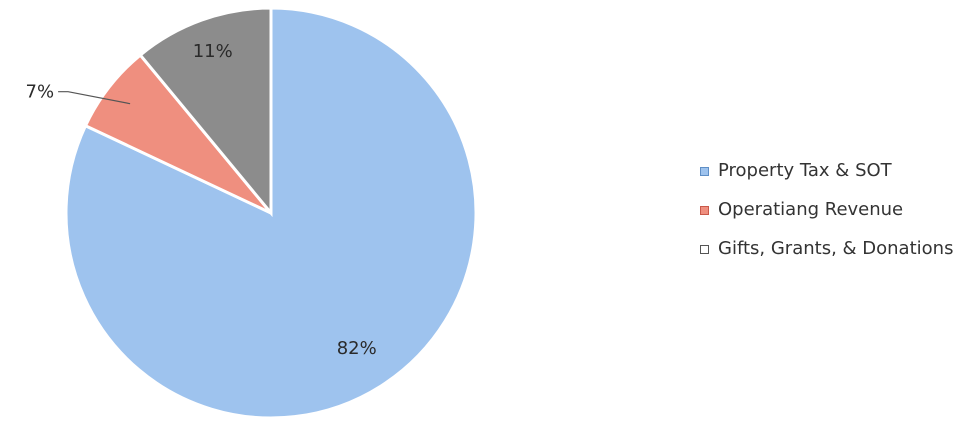 The height and width of the screenshot is (423, 976). I want to click on pie-data-label-2: 11%, so click(213, 51).